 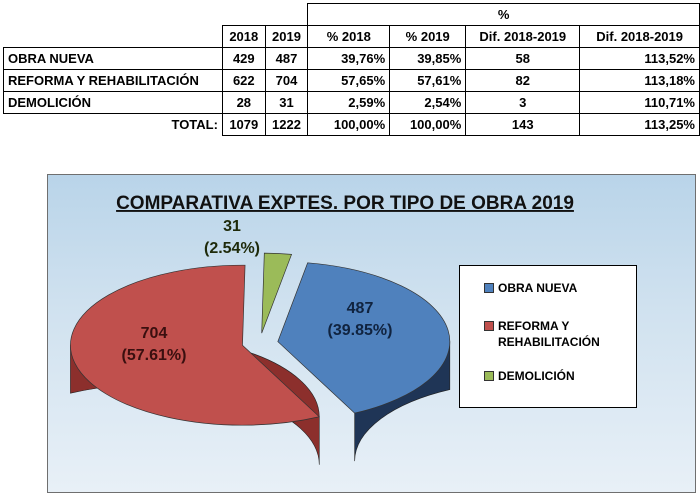 What do you see at coordinates (113, 80) in the screenshot?
I see `row-label: REFORMA Y REHABILITACIÓN` at bounding box center [113, 80].